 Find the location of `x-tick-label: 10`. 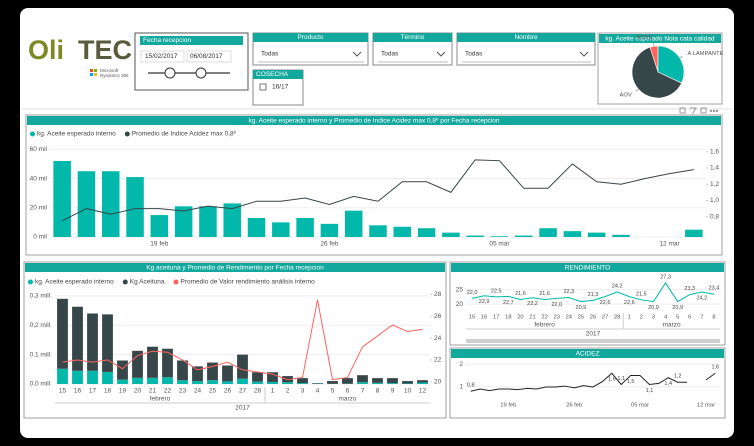

x-tick-label: 10 is located at coordinates (408, 391).